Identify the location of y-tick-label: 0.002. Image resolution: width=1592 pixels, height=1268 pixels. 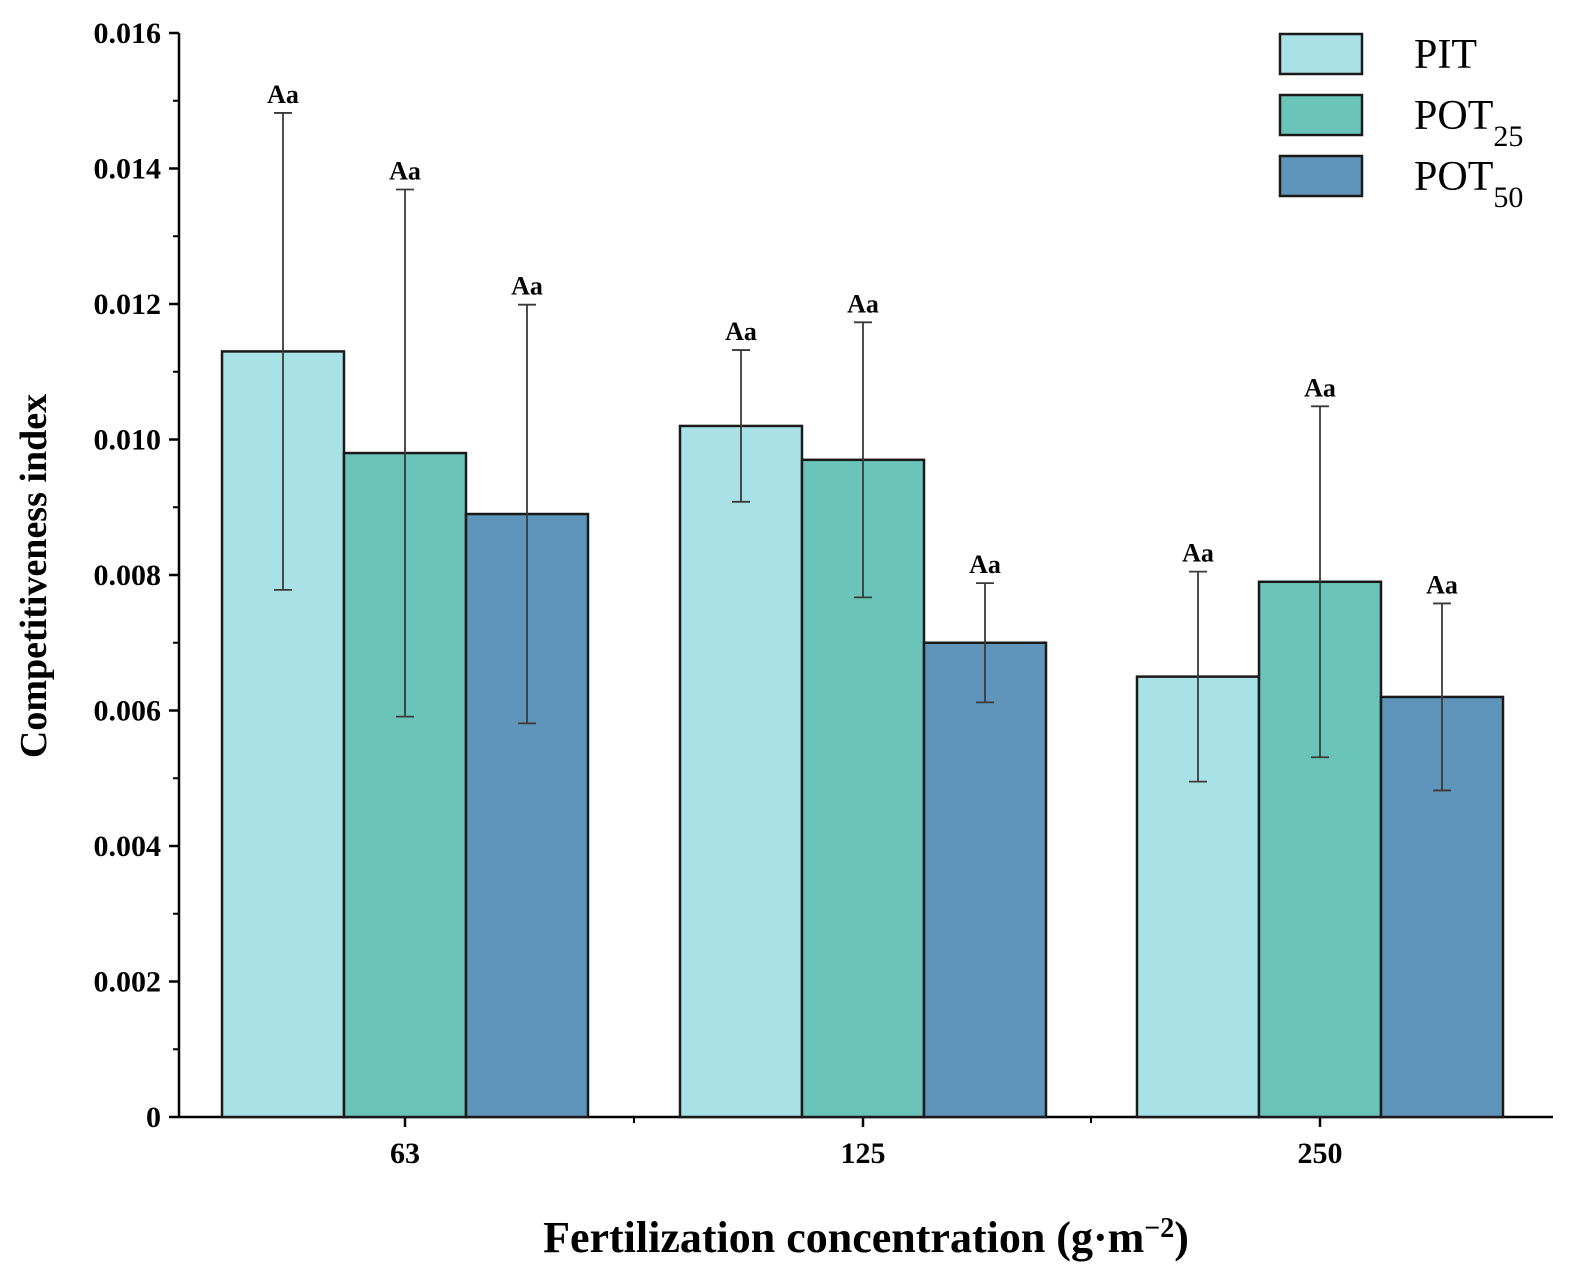
(128, 982).